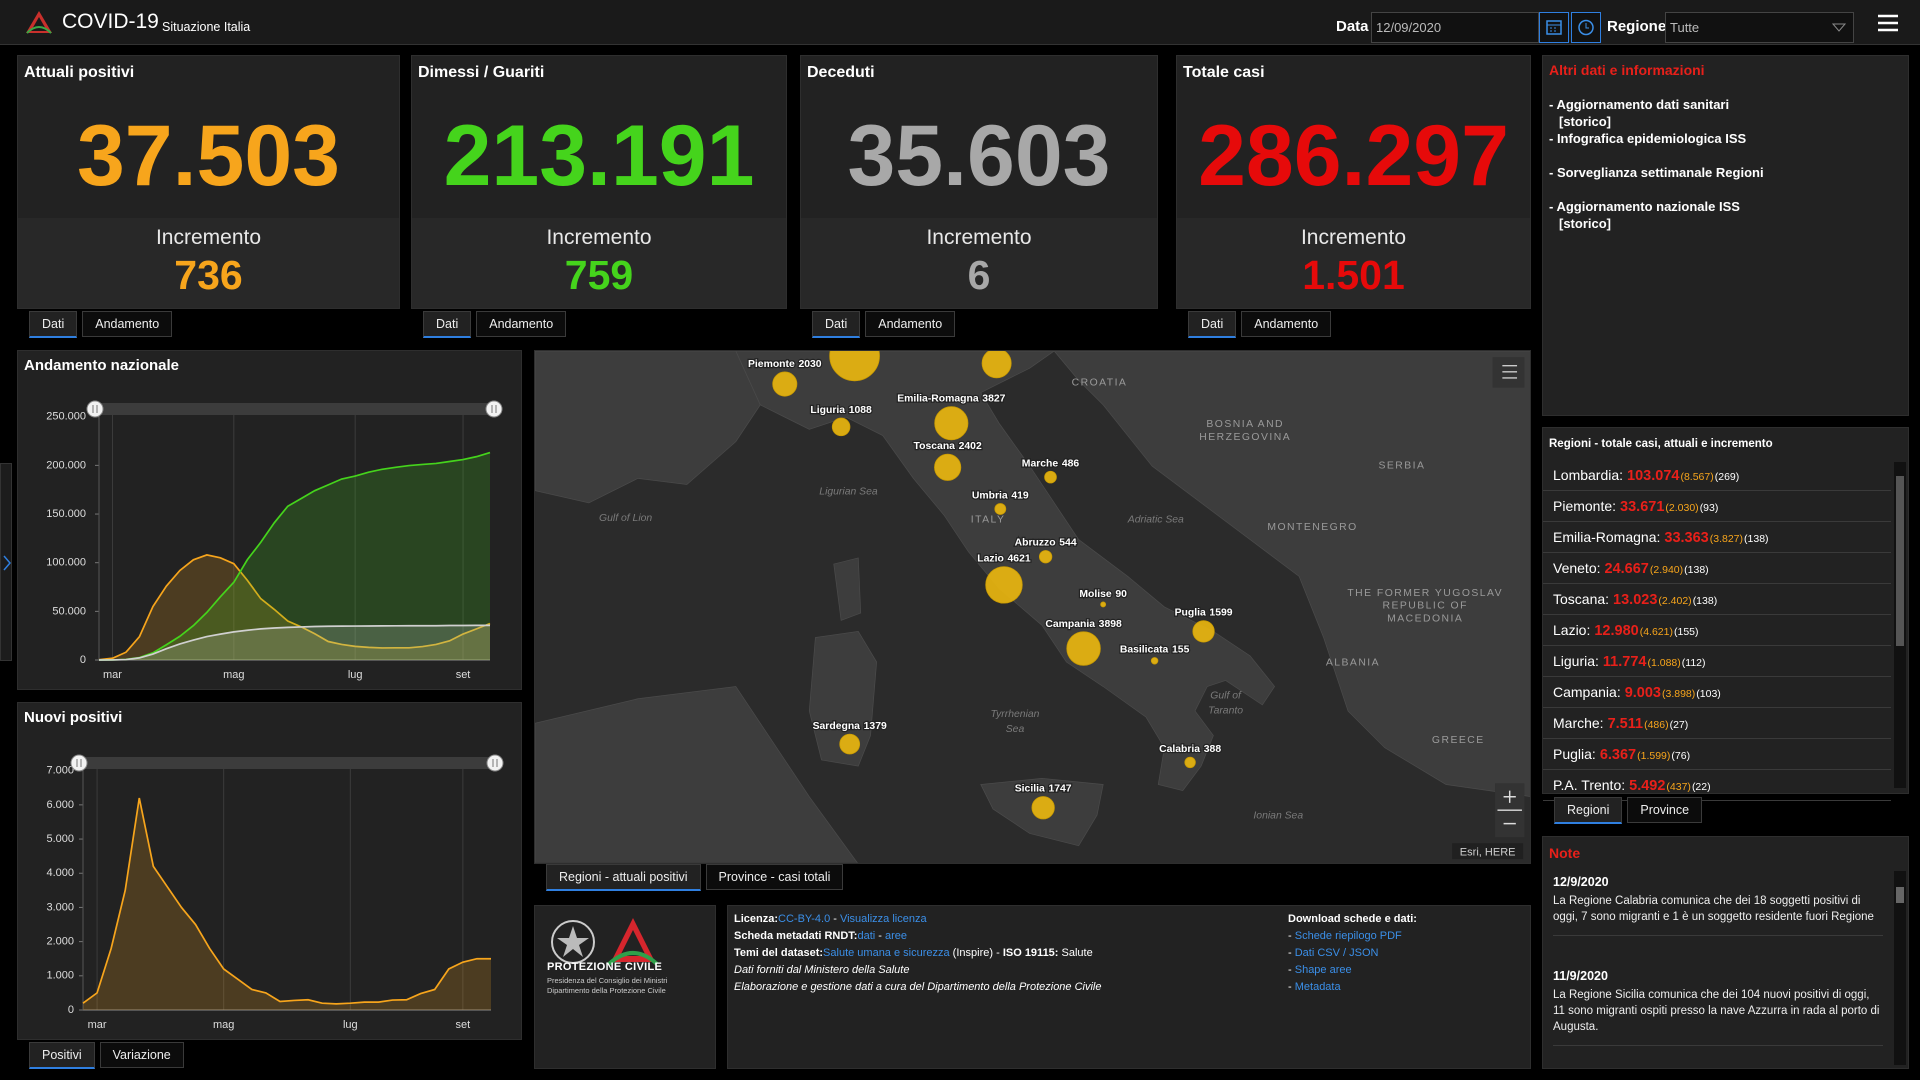  What do you see at coordinates (1644, 215) in the screenshot?
I see `info-link: - Aggiornamento nazionale ISS [storico]` at bounding box center [1644, 215].